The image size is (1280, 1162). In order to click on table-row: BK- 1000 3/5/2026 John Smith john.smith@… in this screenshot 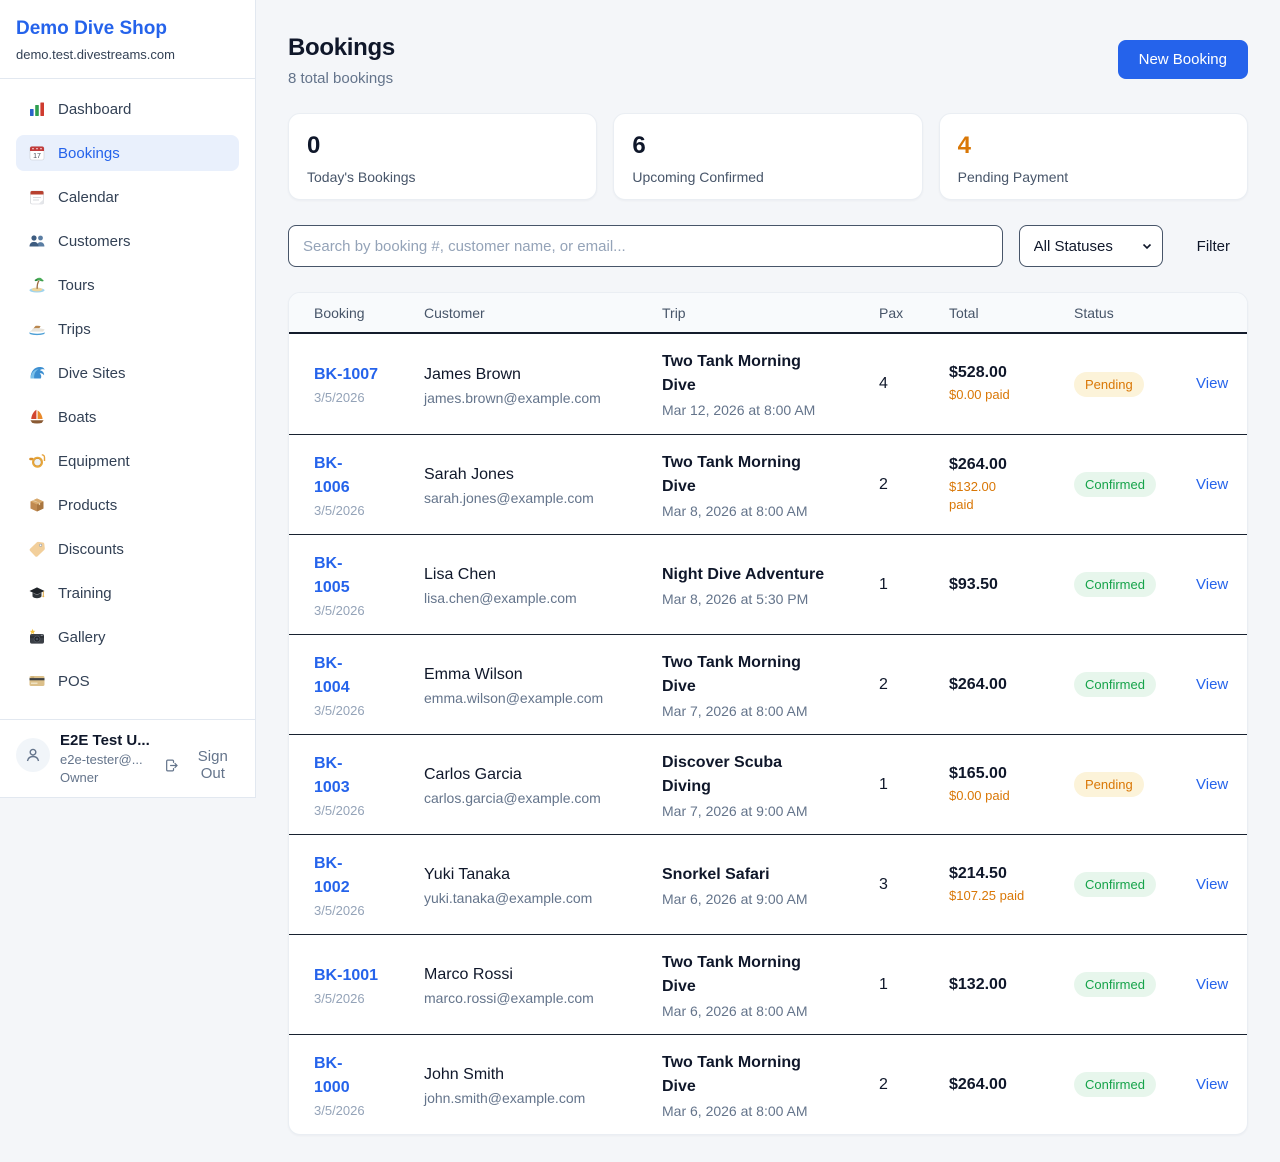, I will do `click(768, 1084)`.